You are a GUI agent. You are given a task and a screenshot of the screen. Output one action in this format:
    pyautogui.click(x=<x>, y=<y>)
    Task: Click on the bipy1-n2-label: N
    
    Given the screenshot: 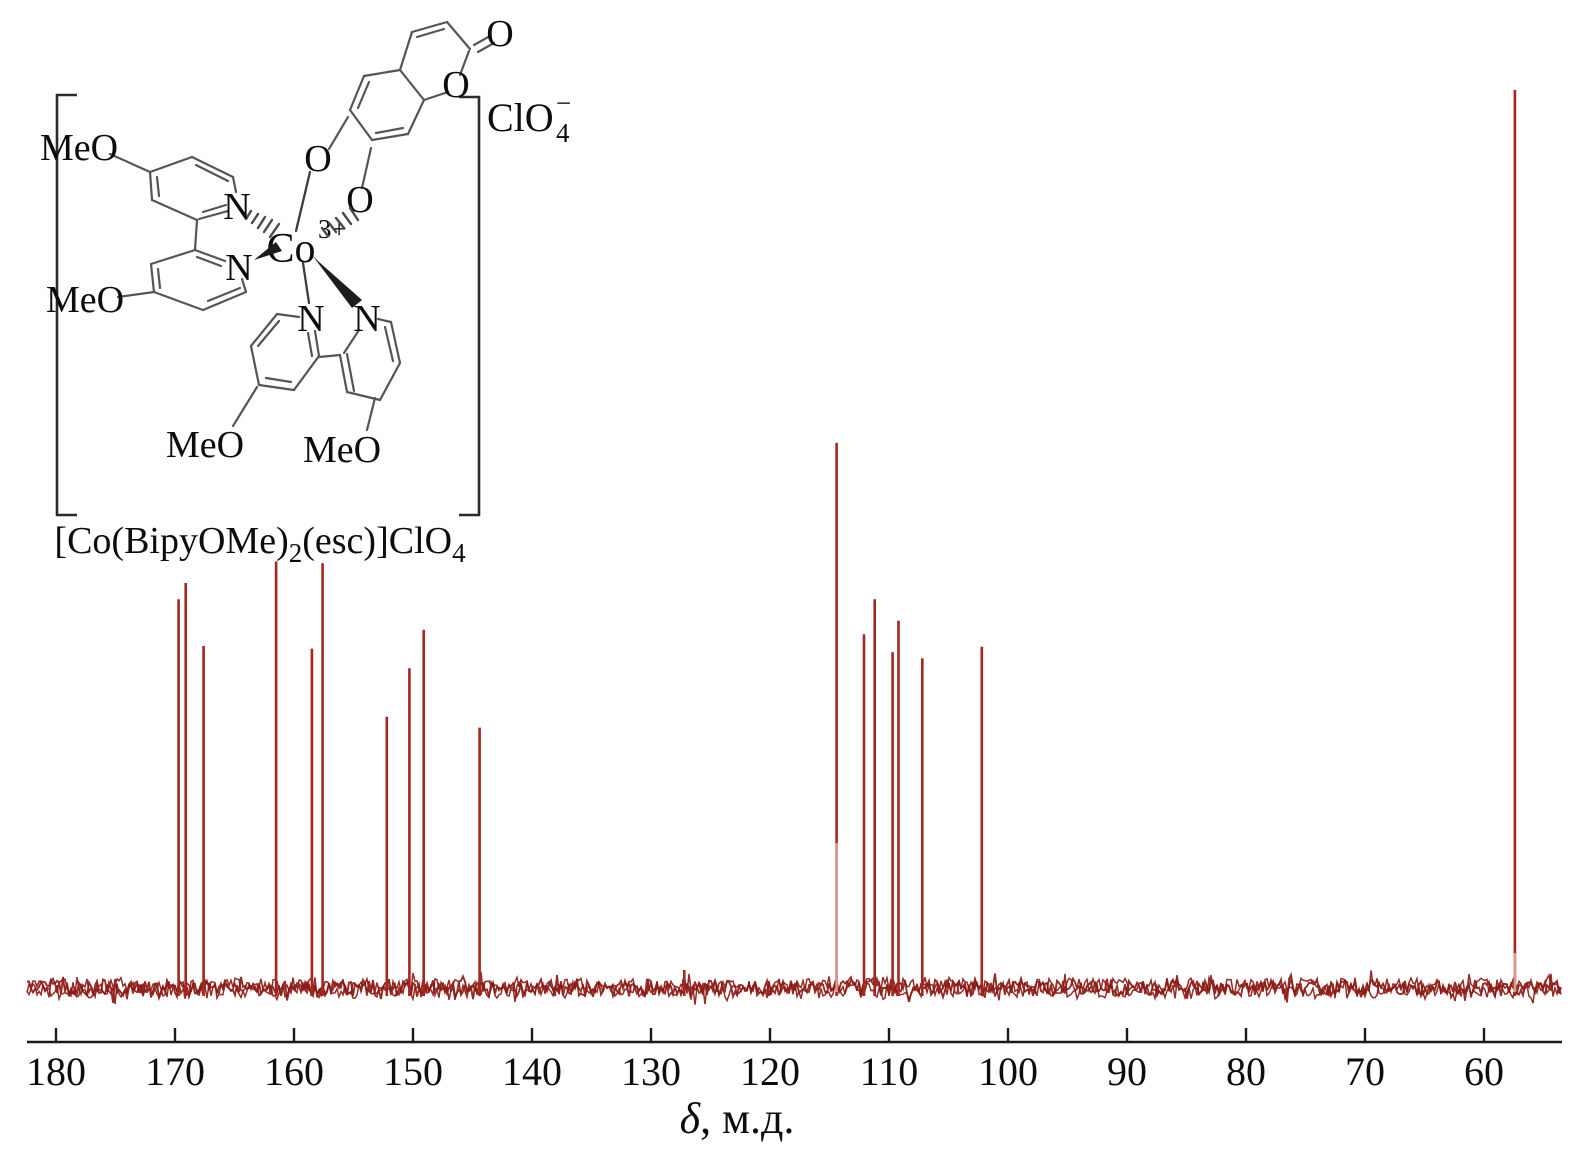 What is the action you would take?
    pyautogui.click(x=238, y=268)
    